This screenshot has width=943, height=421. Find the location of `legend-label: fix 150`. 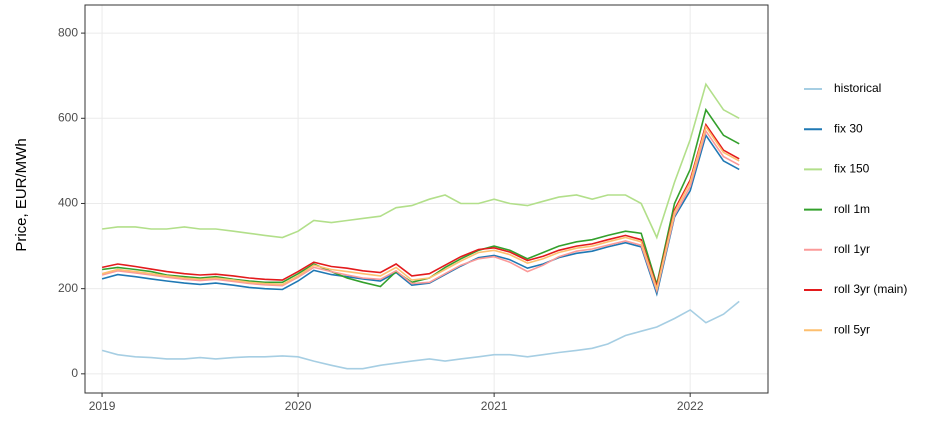

legend-label: fix 150 is located at coordinates (852, 169).